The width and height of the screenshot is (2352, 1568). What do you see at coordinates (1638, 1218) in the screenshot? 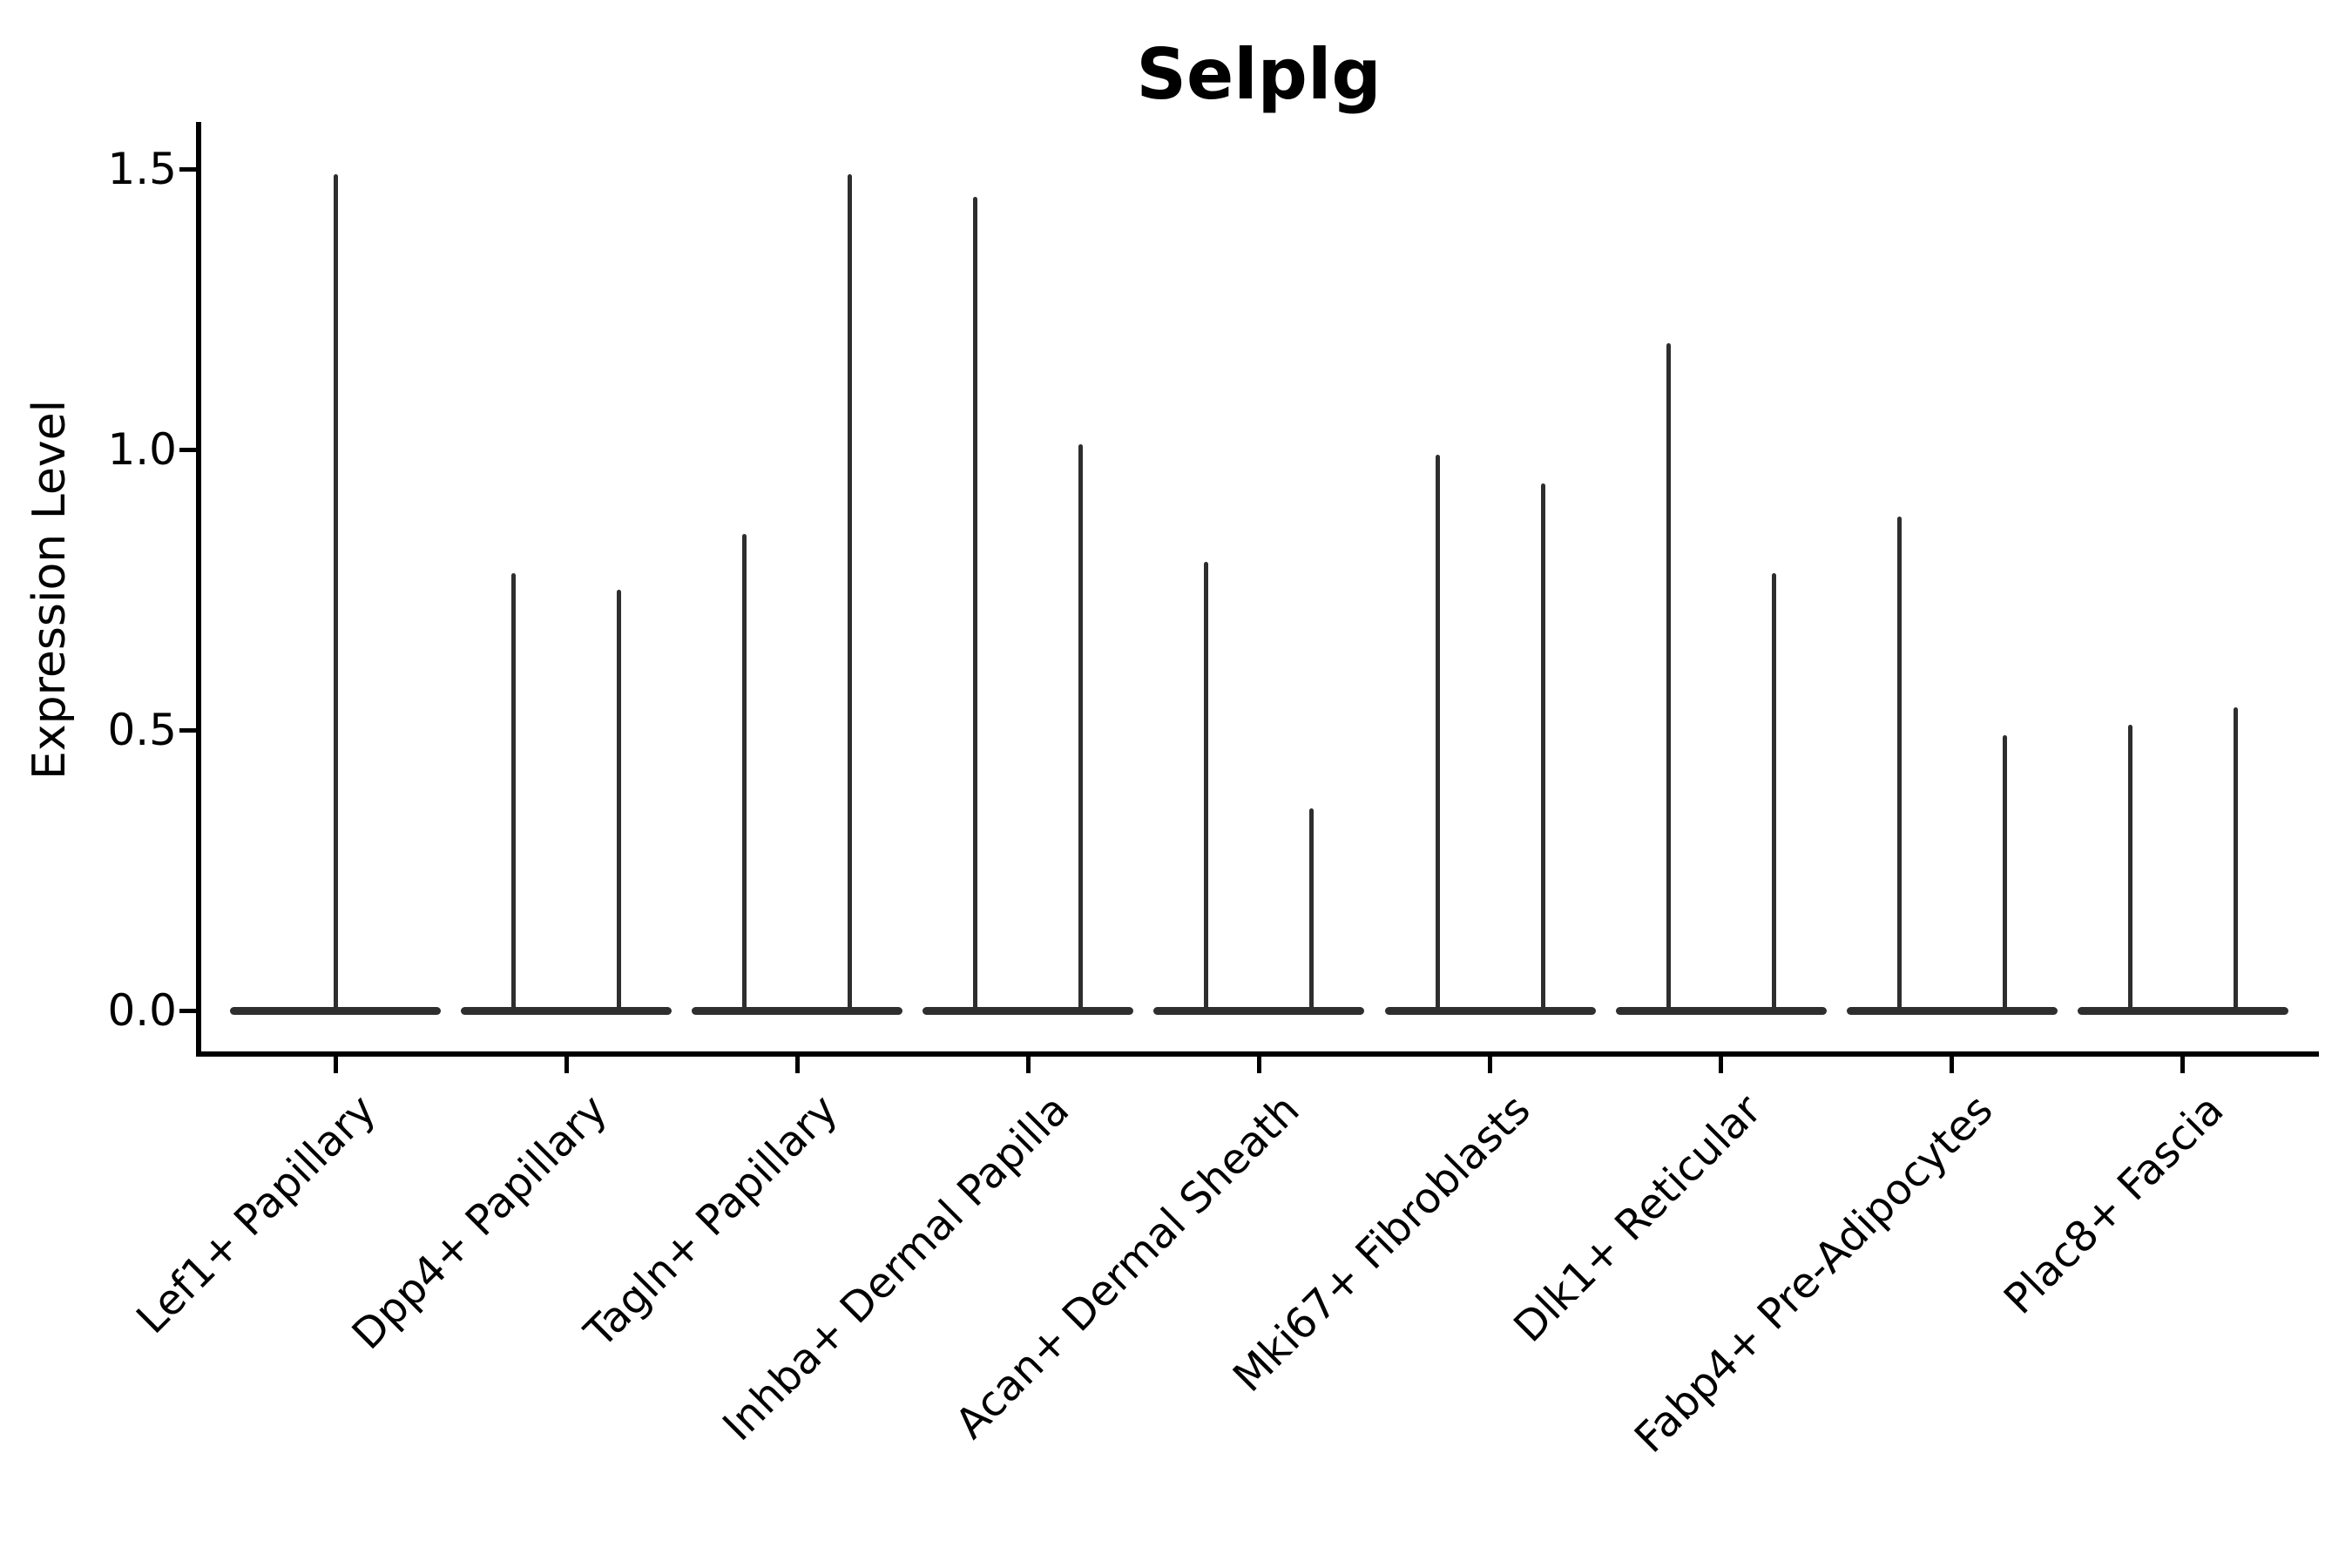
I see `x-tick-label: Dlk1+ Reticular` at bounding box center [1638, 1218].